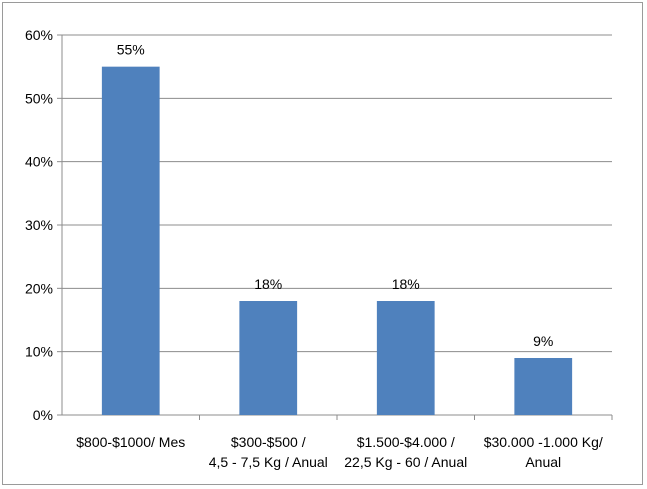 The image size is (647, 489). I want to click on data-label: 9%, so click(543, 341).